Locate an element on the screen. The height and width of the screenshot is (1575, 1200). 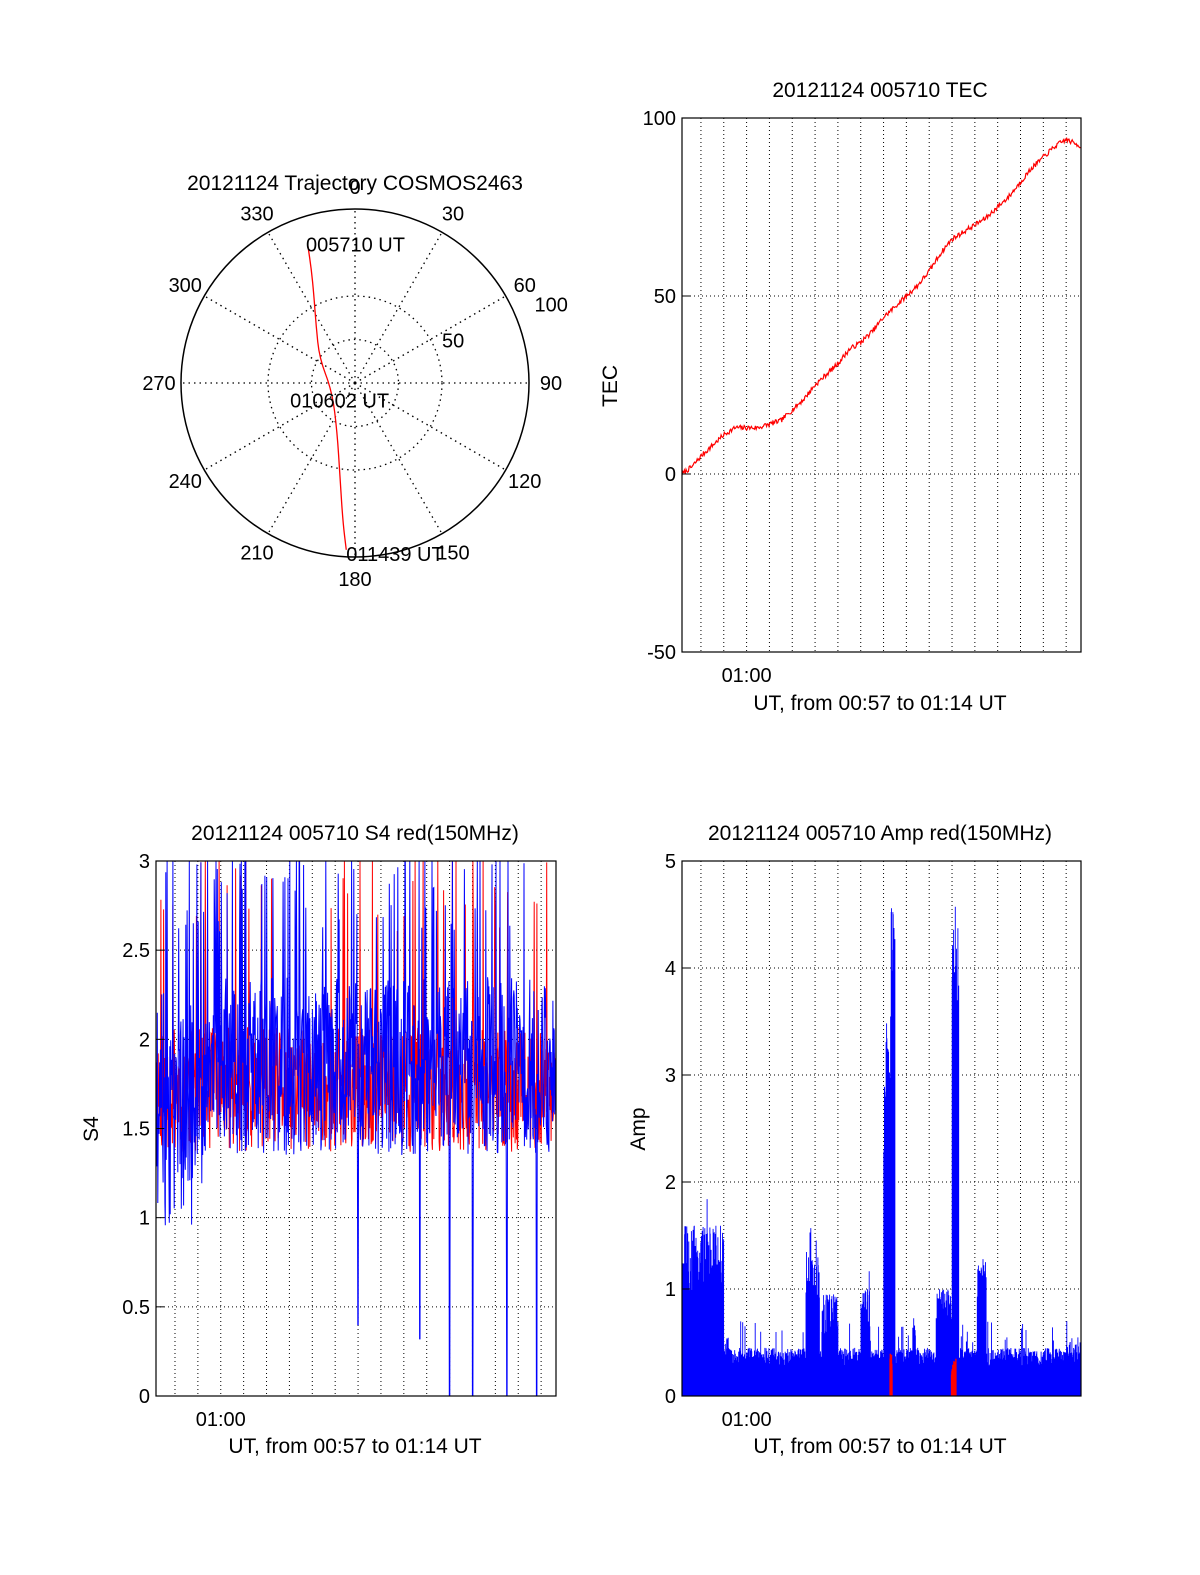
trajectory-title: 20121124 Trajectory COSMOS2463 is located at coordinates (355, 183).